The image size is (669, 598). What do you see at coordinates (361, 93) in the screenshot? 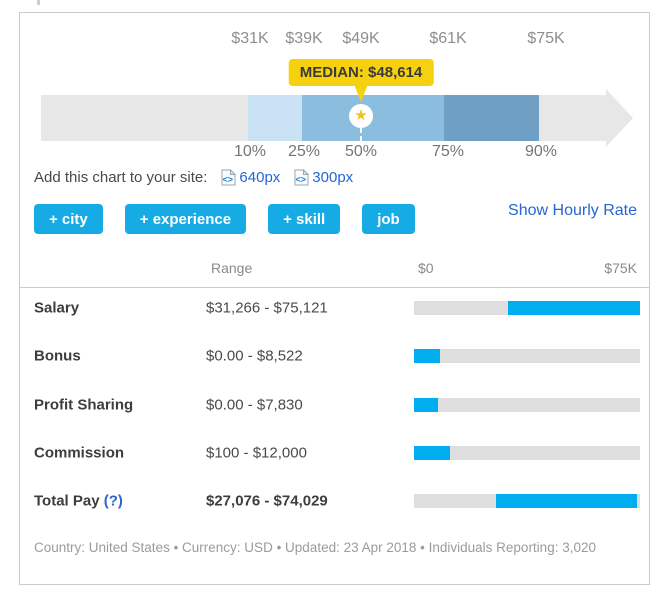
I see `median-callout-tail` at bounding box center [361, 93].